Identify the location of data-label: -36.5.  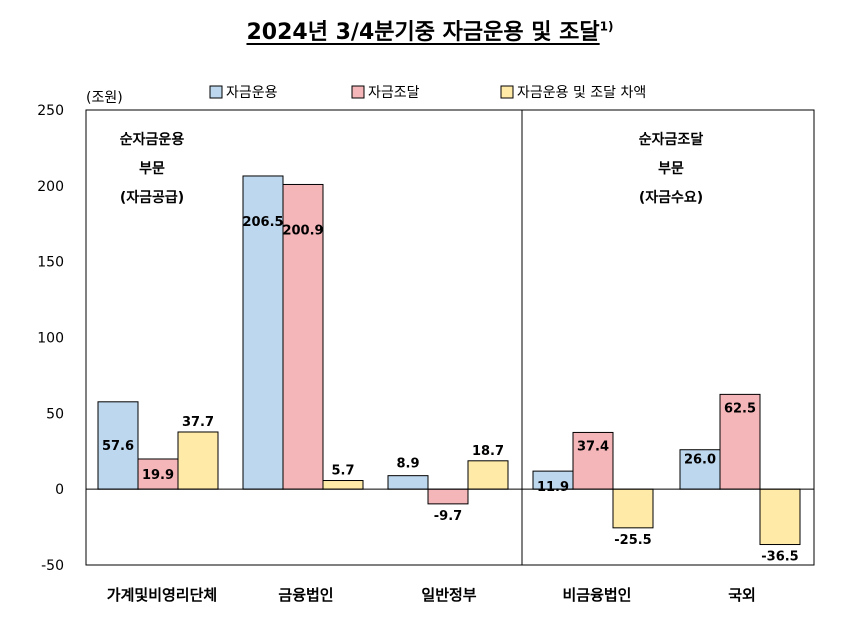
(779, 557).